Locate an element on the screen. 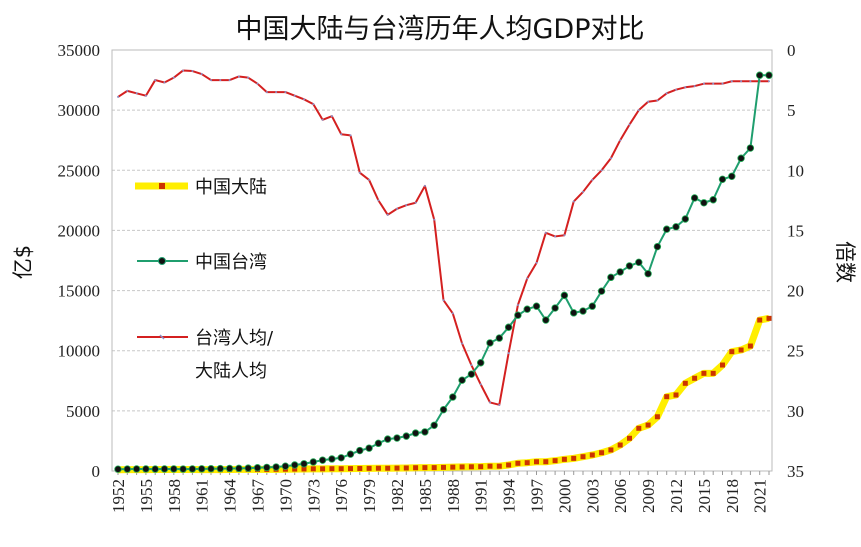  x-tick-label: 1994 is located at coordinates (509, 496).